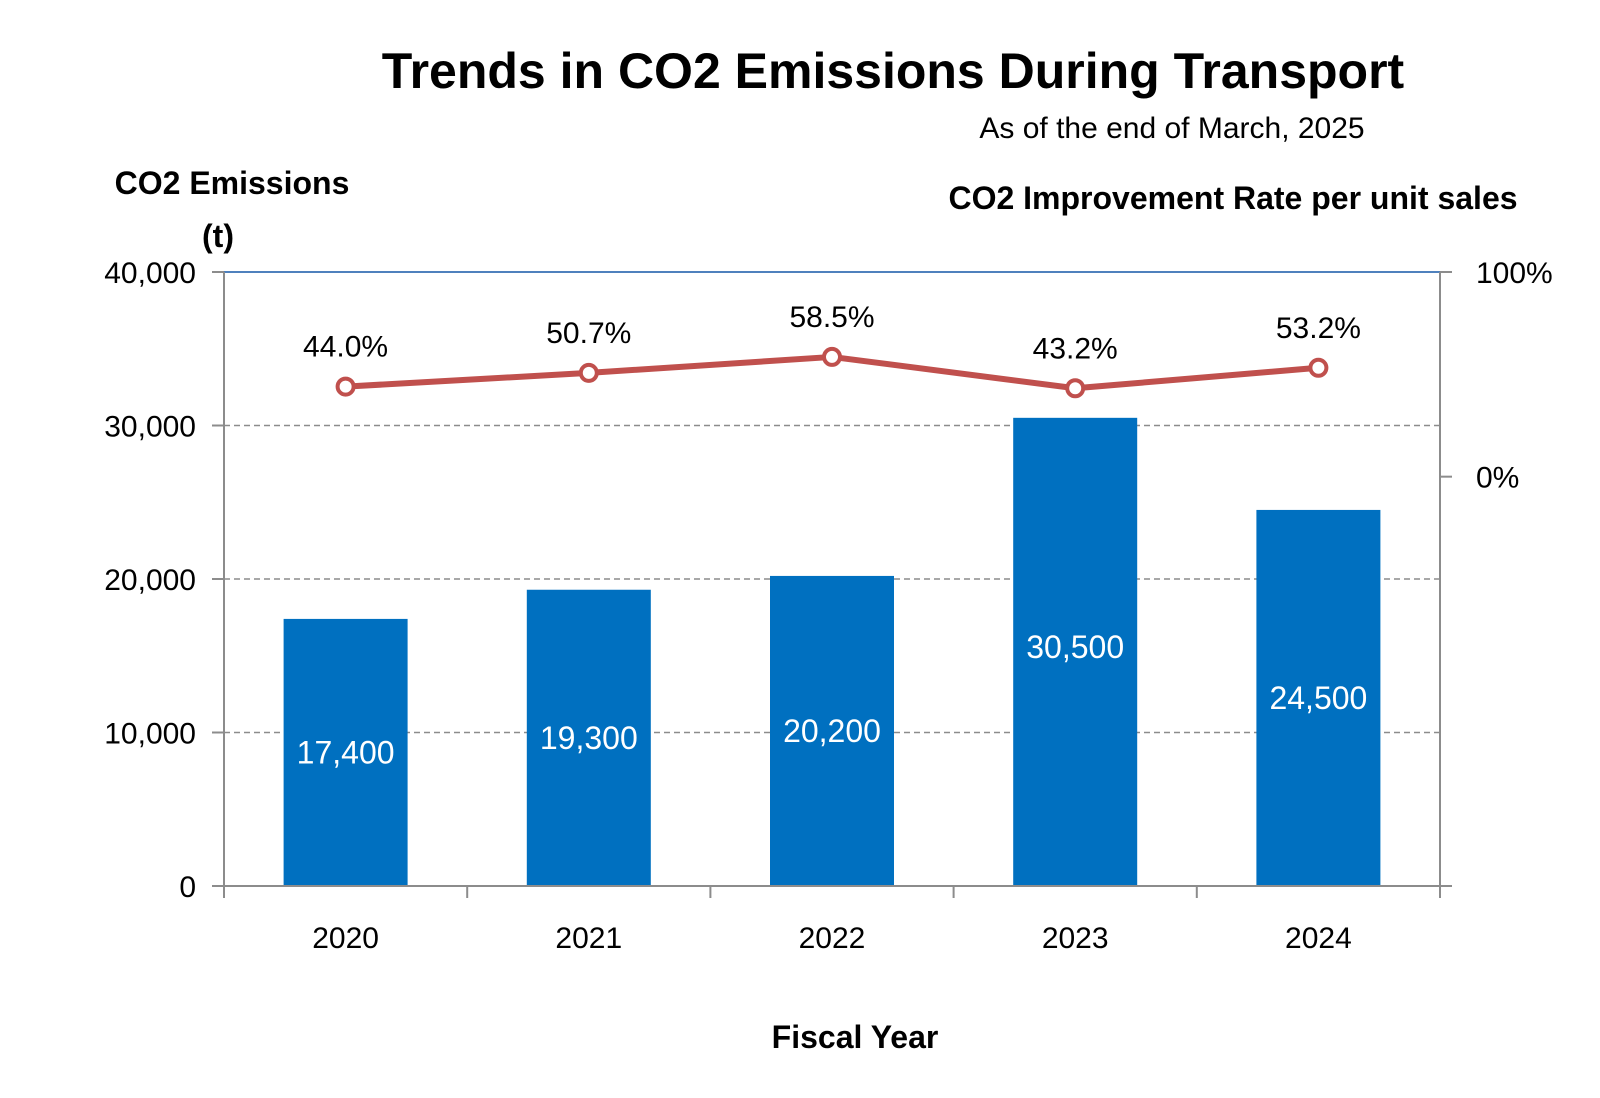 Image resolution: width=1600 pixels, height=1098 pixels. Describe the element at coordinates (1514, 273) in the screenshot. I see `y2-tick-label: 100%` at that location.